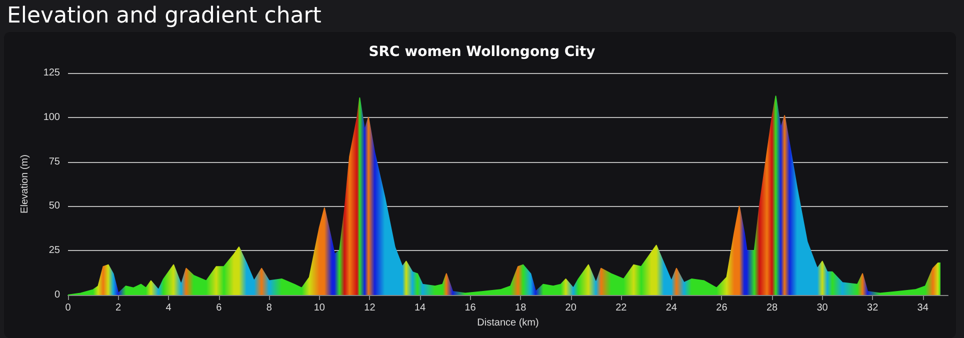 The image size is (964, 338). Describe the element at coordinates (772, 308) in the screenshot. I see `x-tick-label: 28` at that location.